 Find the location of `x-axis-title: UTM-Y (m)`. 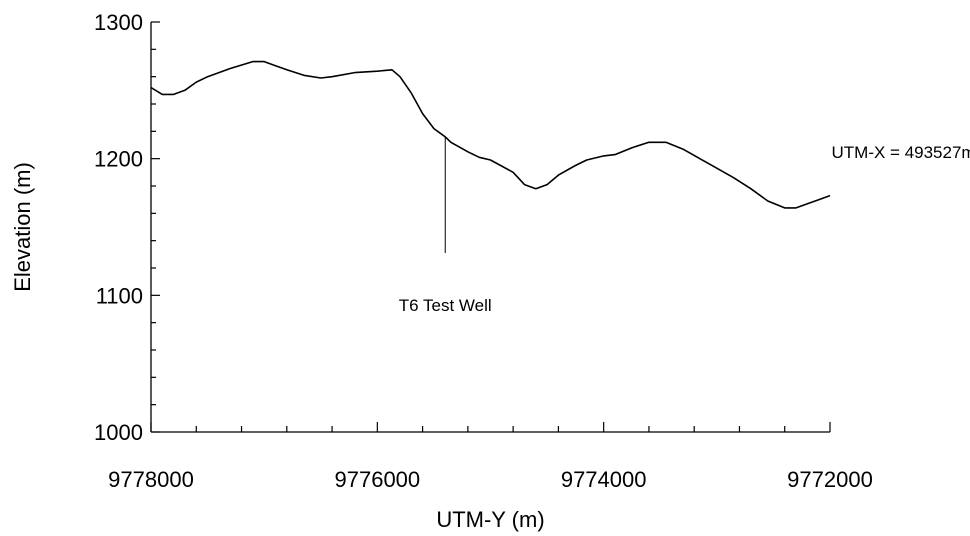

x-axis-title: UTM-Y (m) is located at coordinates (490, 519).